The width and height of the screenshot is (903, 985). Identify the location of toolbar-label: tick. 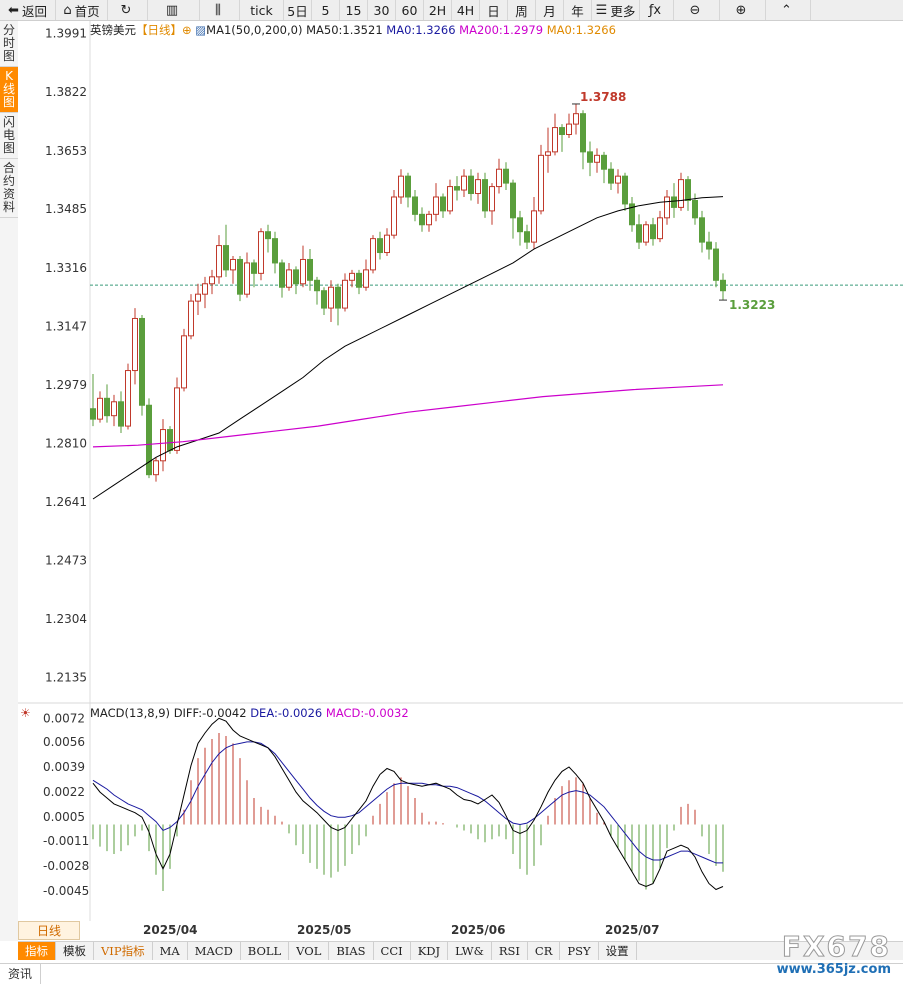
(261, 10).